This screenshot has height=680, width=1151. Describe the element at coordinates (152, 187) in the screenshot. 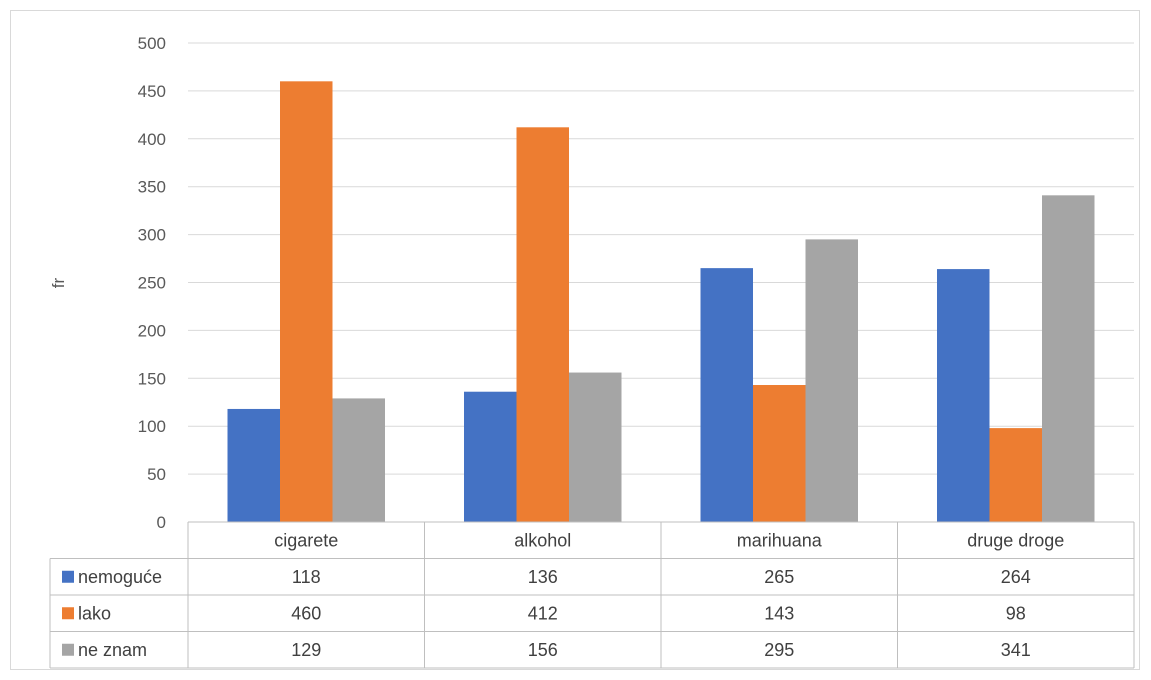

I see `y-tick-label: 350` at that location.